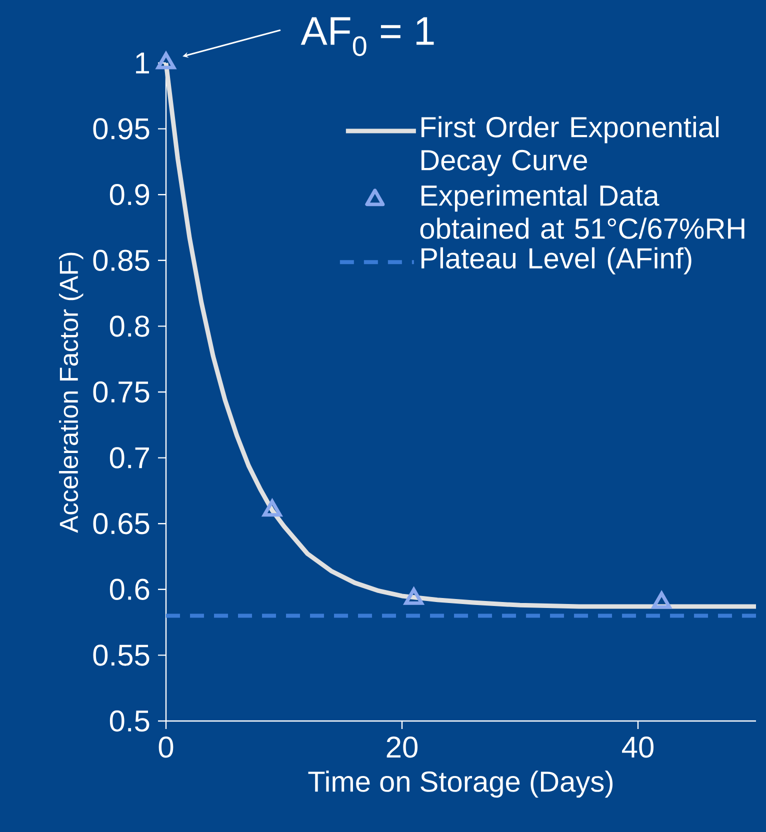 This screenshot has width=766, height=832. What do you see at coordinates (121, 261) in the screenshot?
I see `y-tick-label: 0.85` at bounding box center [121, 261].